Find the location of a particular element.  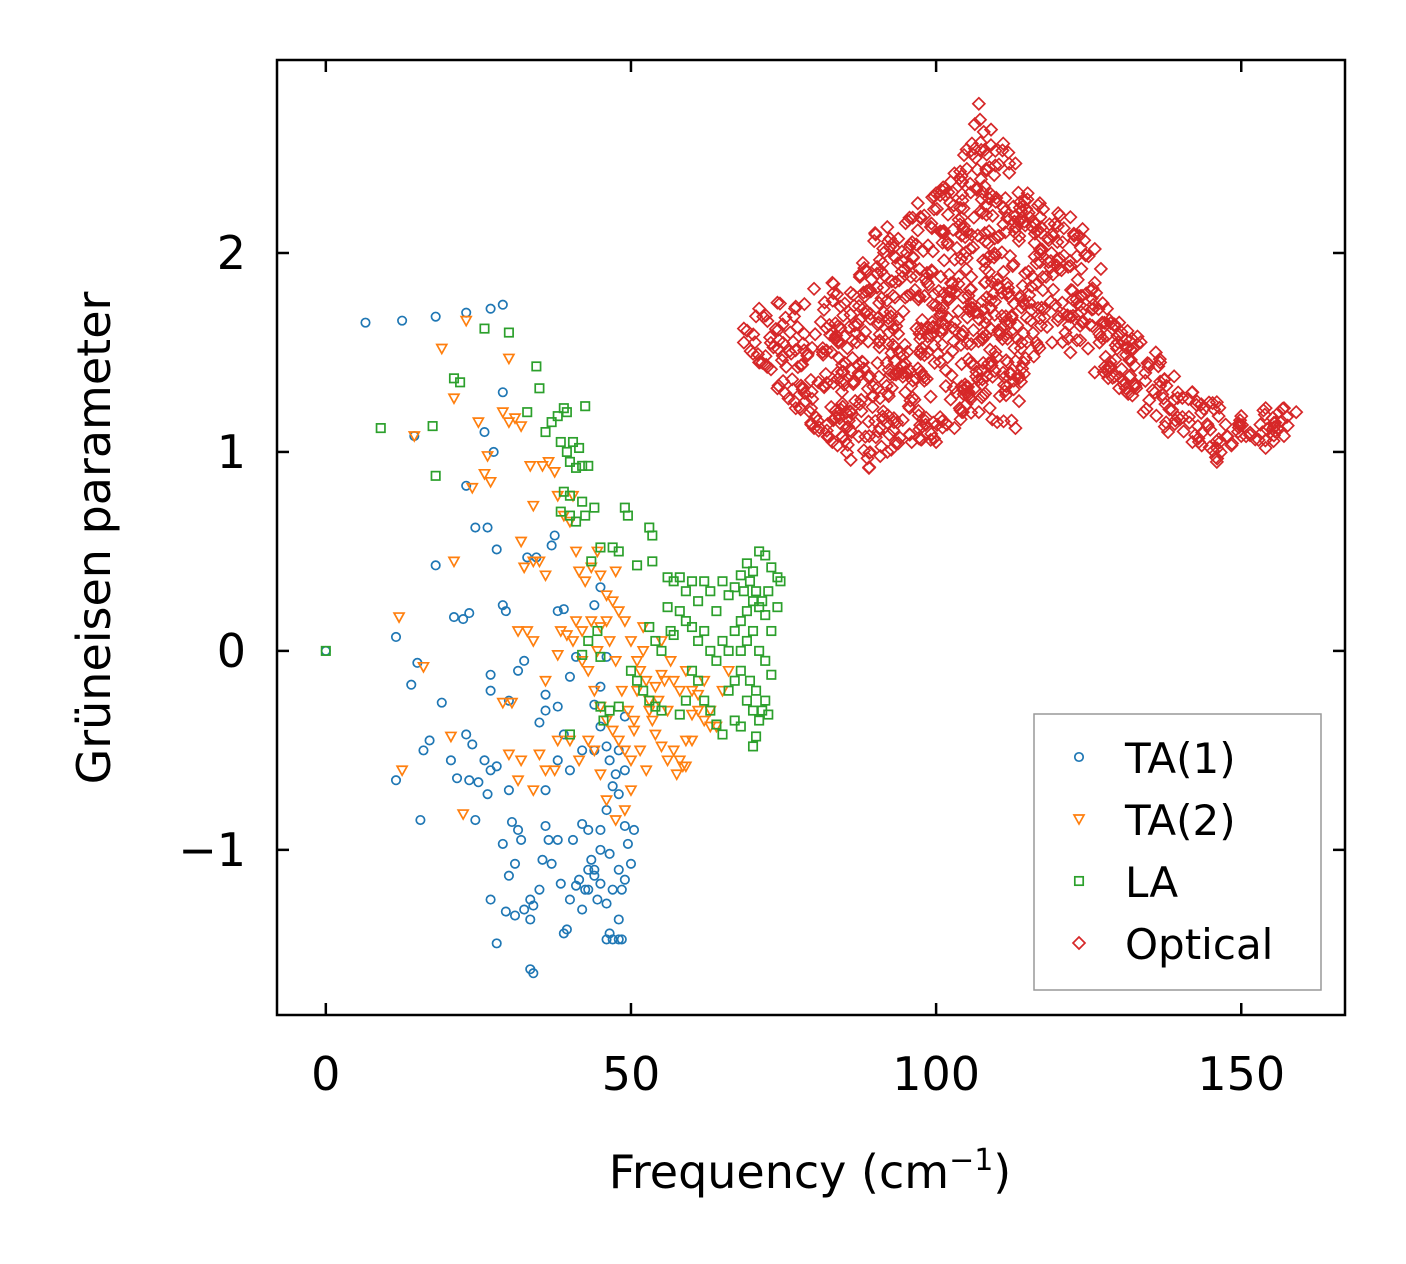

series-la is located at coordinates (553, 537).